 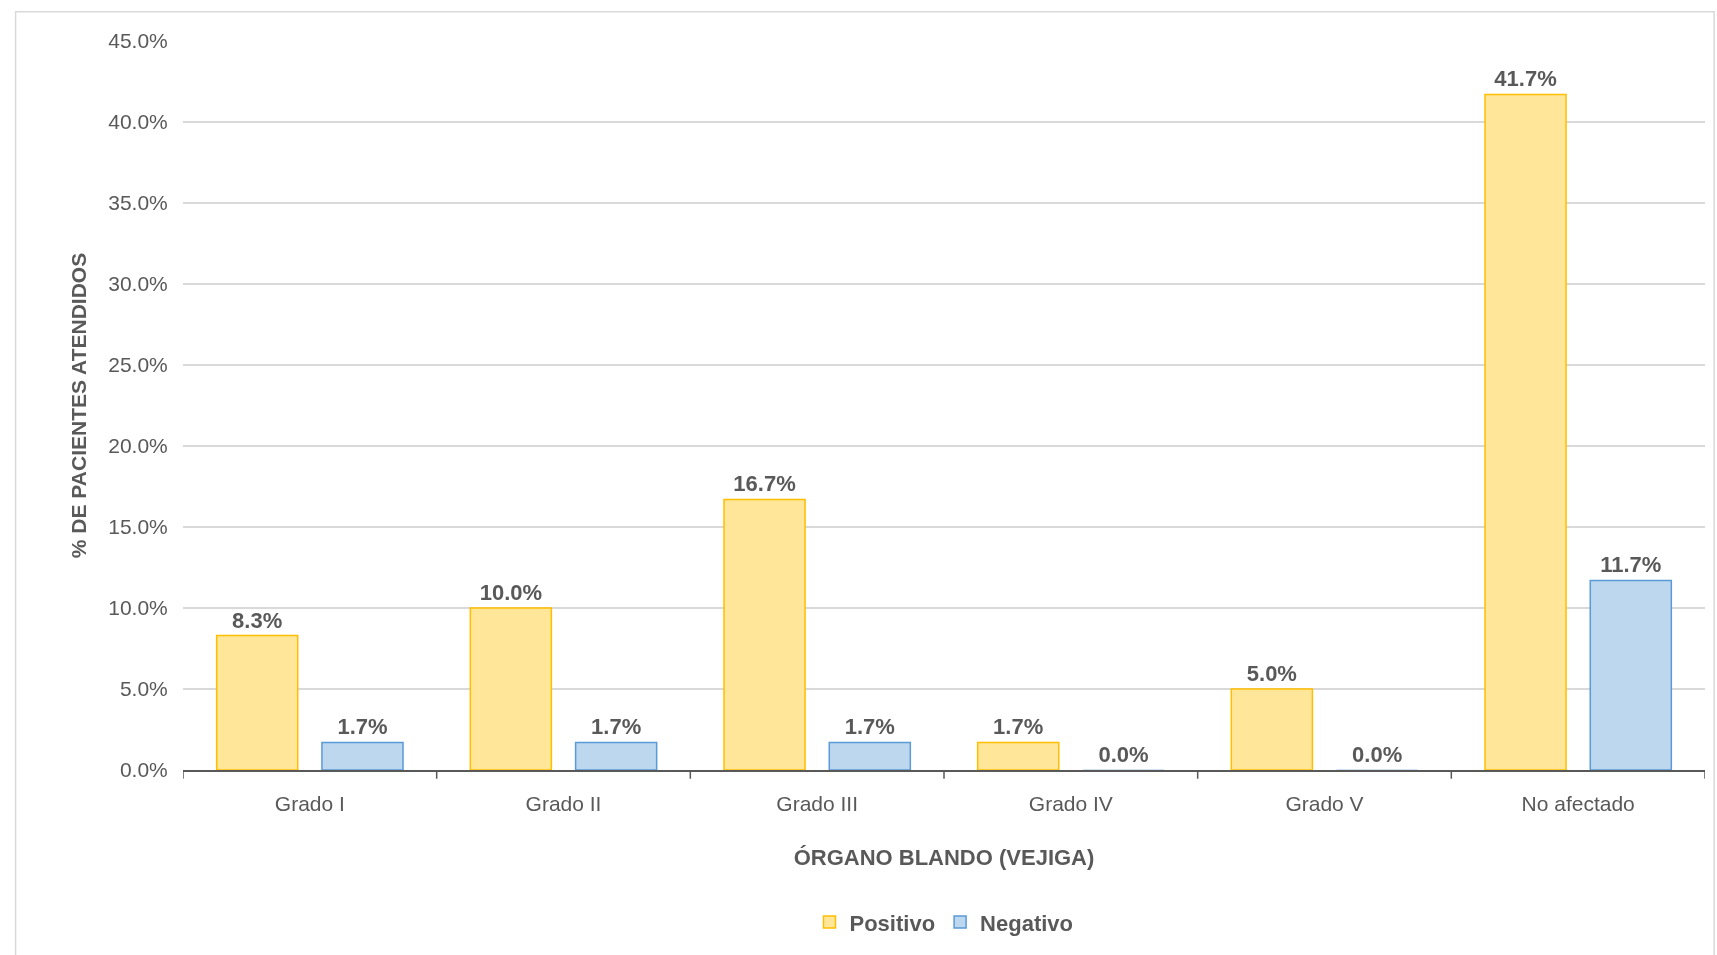 I want to click on y-tick-label: 15.0%, so click(x=138, y=527).